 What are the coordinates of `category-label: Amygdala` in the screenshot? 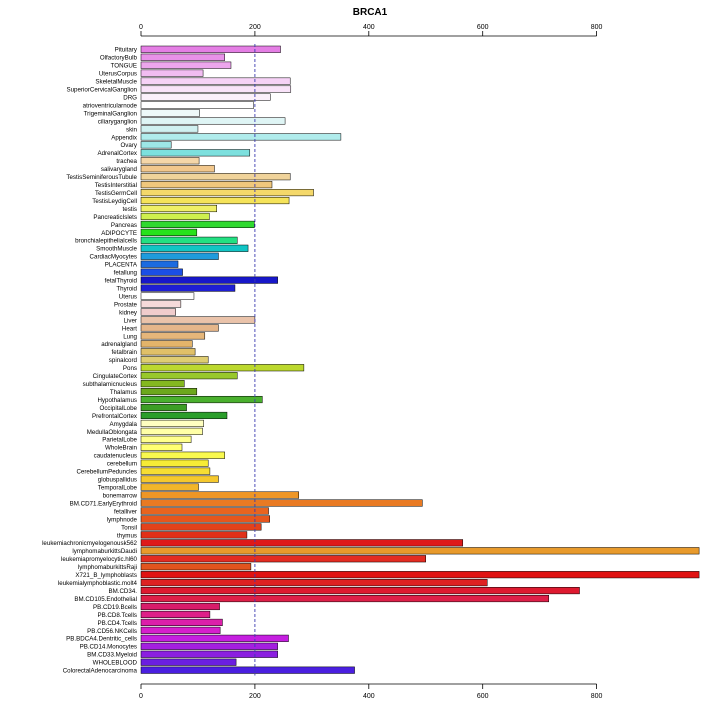 It's located at (123, 424).